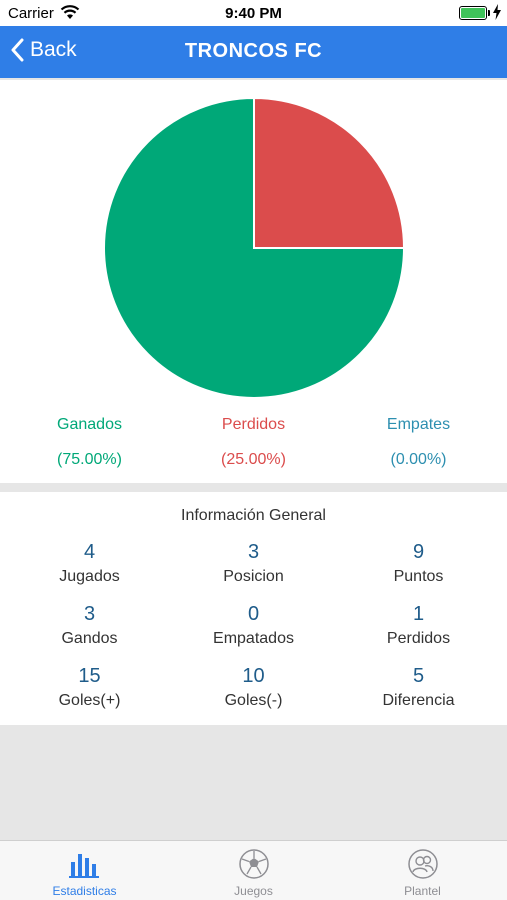 The width and height of the screenshot is (507, 900). Describe the element at coordinates (253, 515) in the screenshot. I see `info-title: Información General` at that location.